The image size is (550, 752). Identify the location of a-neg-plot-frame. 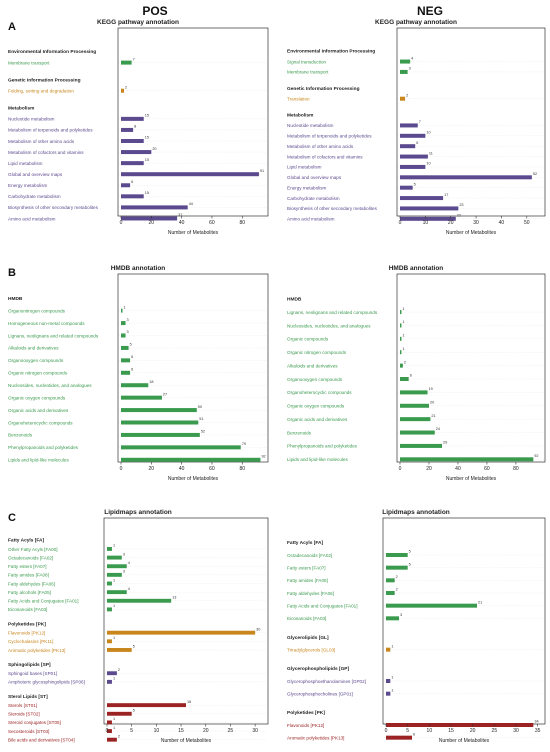
(471, 122).